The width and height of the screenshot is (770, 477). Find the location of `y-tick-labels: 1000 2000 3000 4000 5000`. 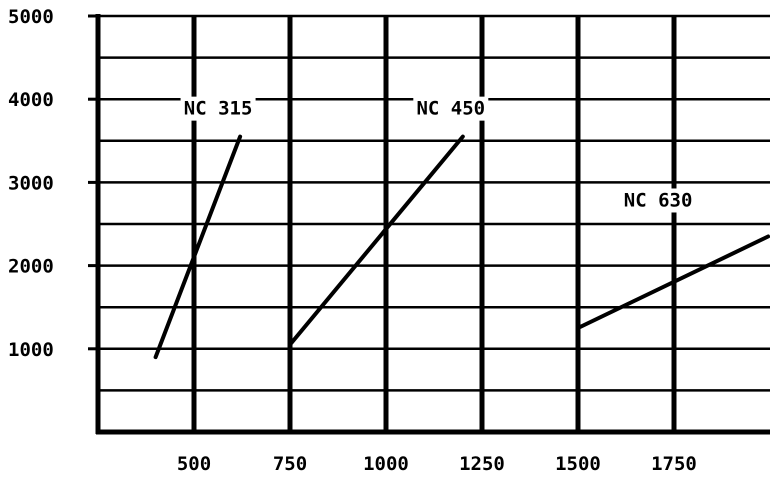

y-tick-labels: 1000 2000 3000 4000 5000 is located at coordinates (31, 183).